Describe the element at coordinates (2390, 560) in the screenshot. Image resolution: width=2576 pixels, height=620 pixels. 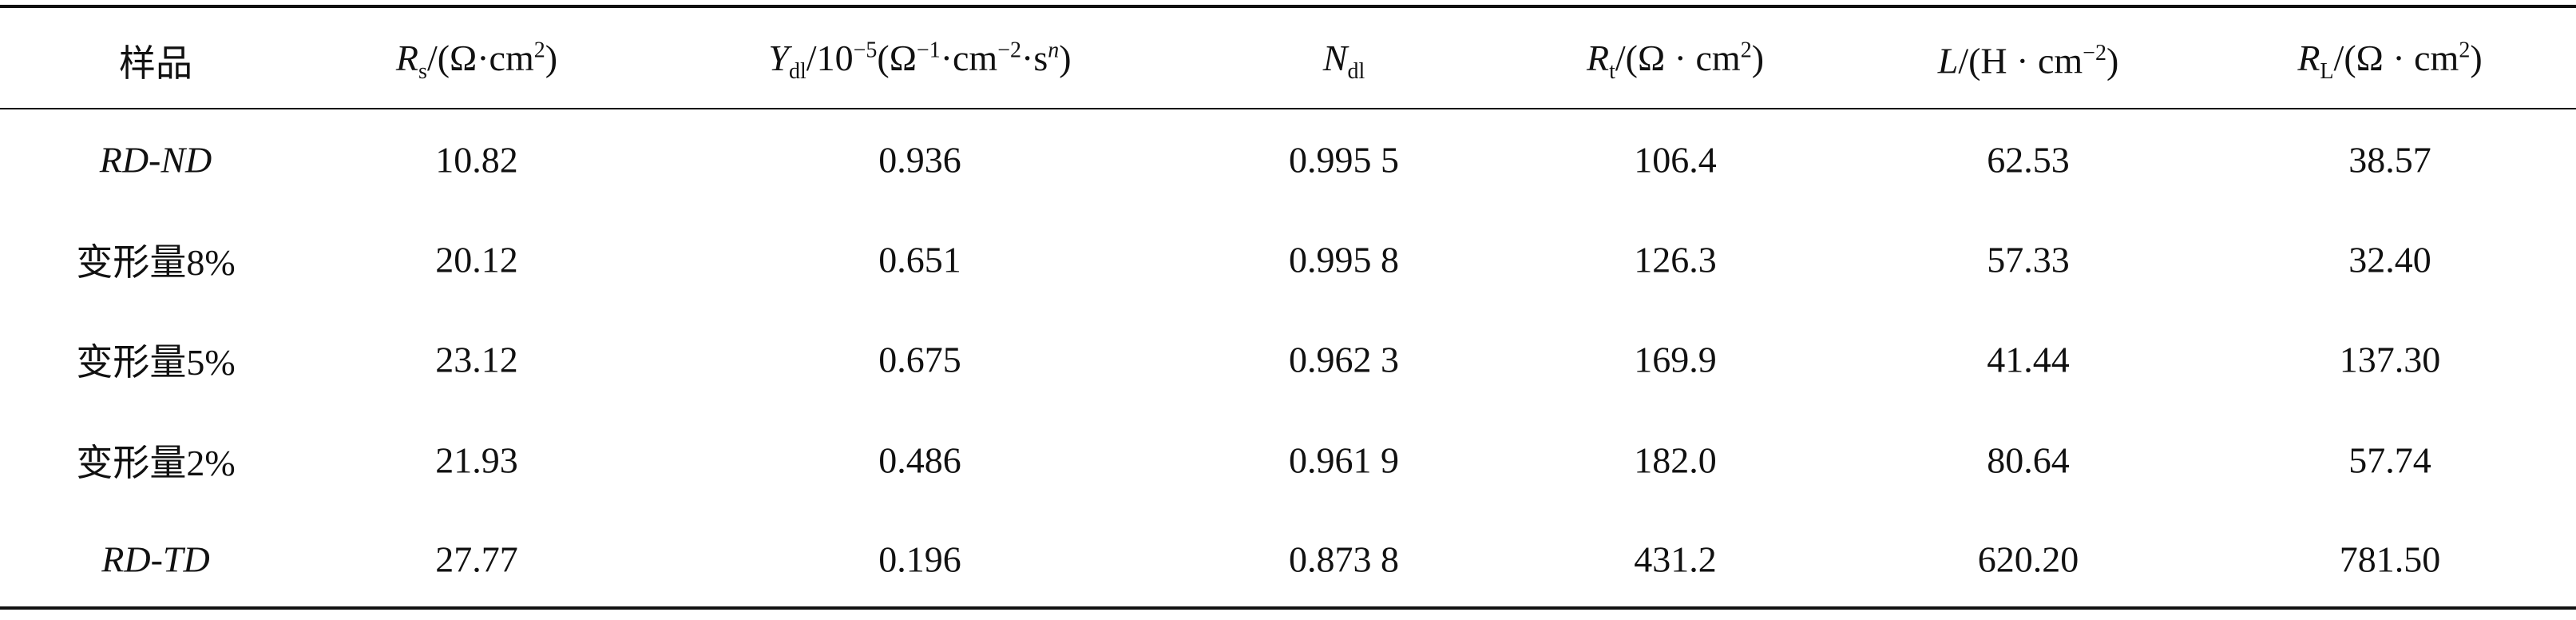
I see `table-cell: 781.50` at that location.